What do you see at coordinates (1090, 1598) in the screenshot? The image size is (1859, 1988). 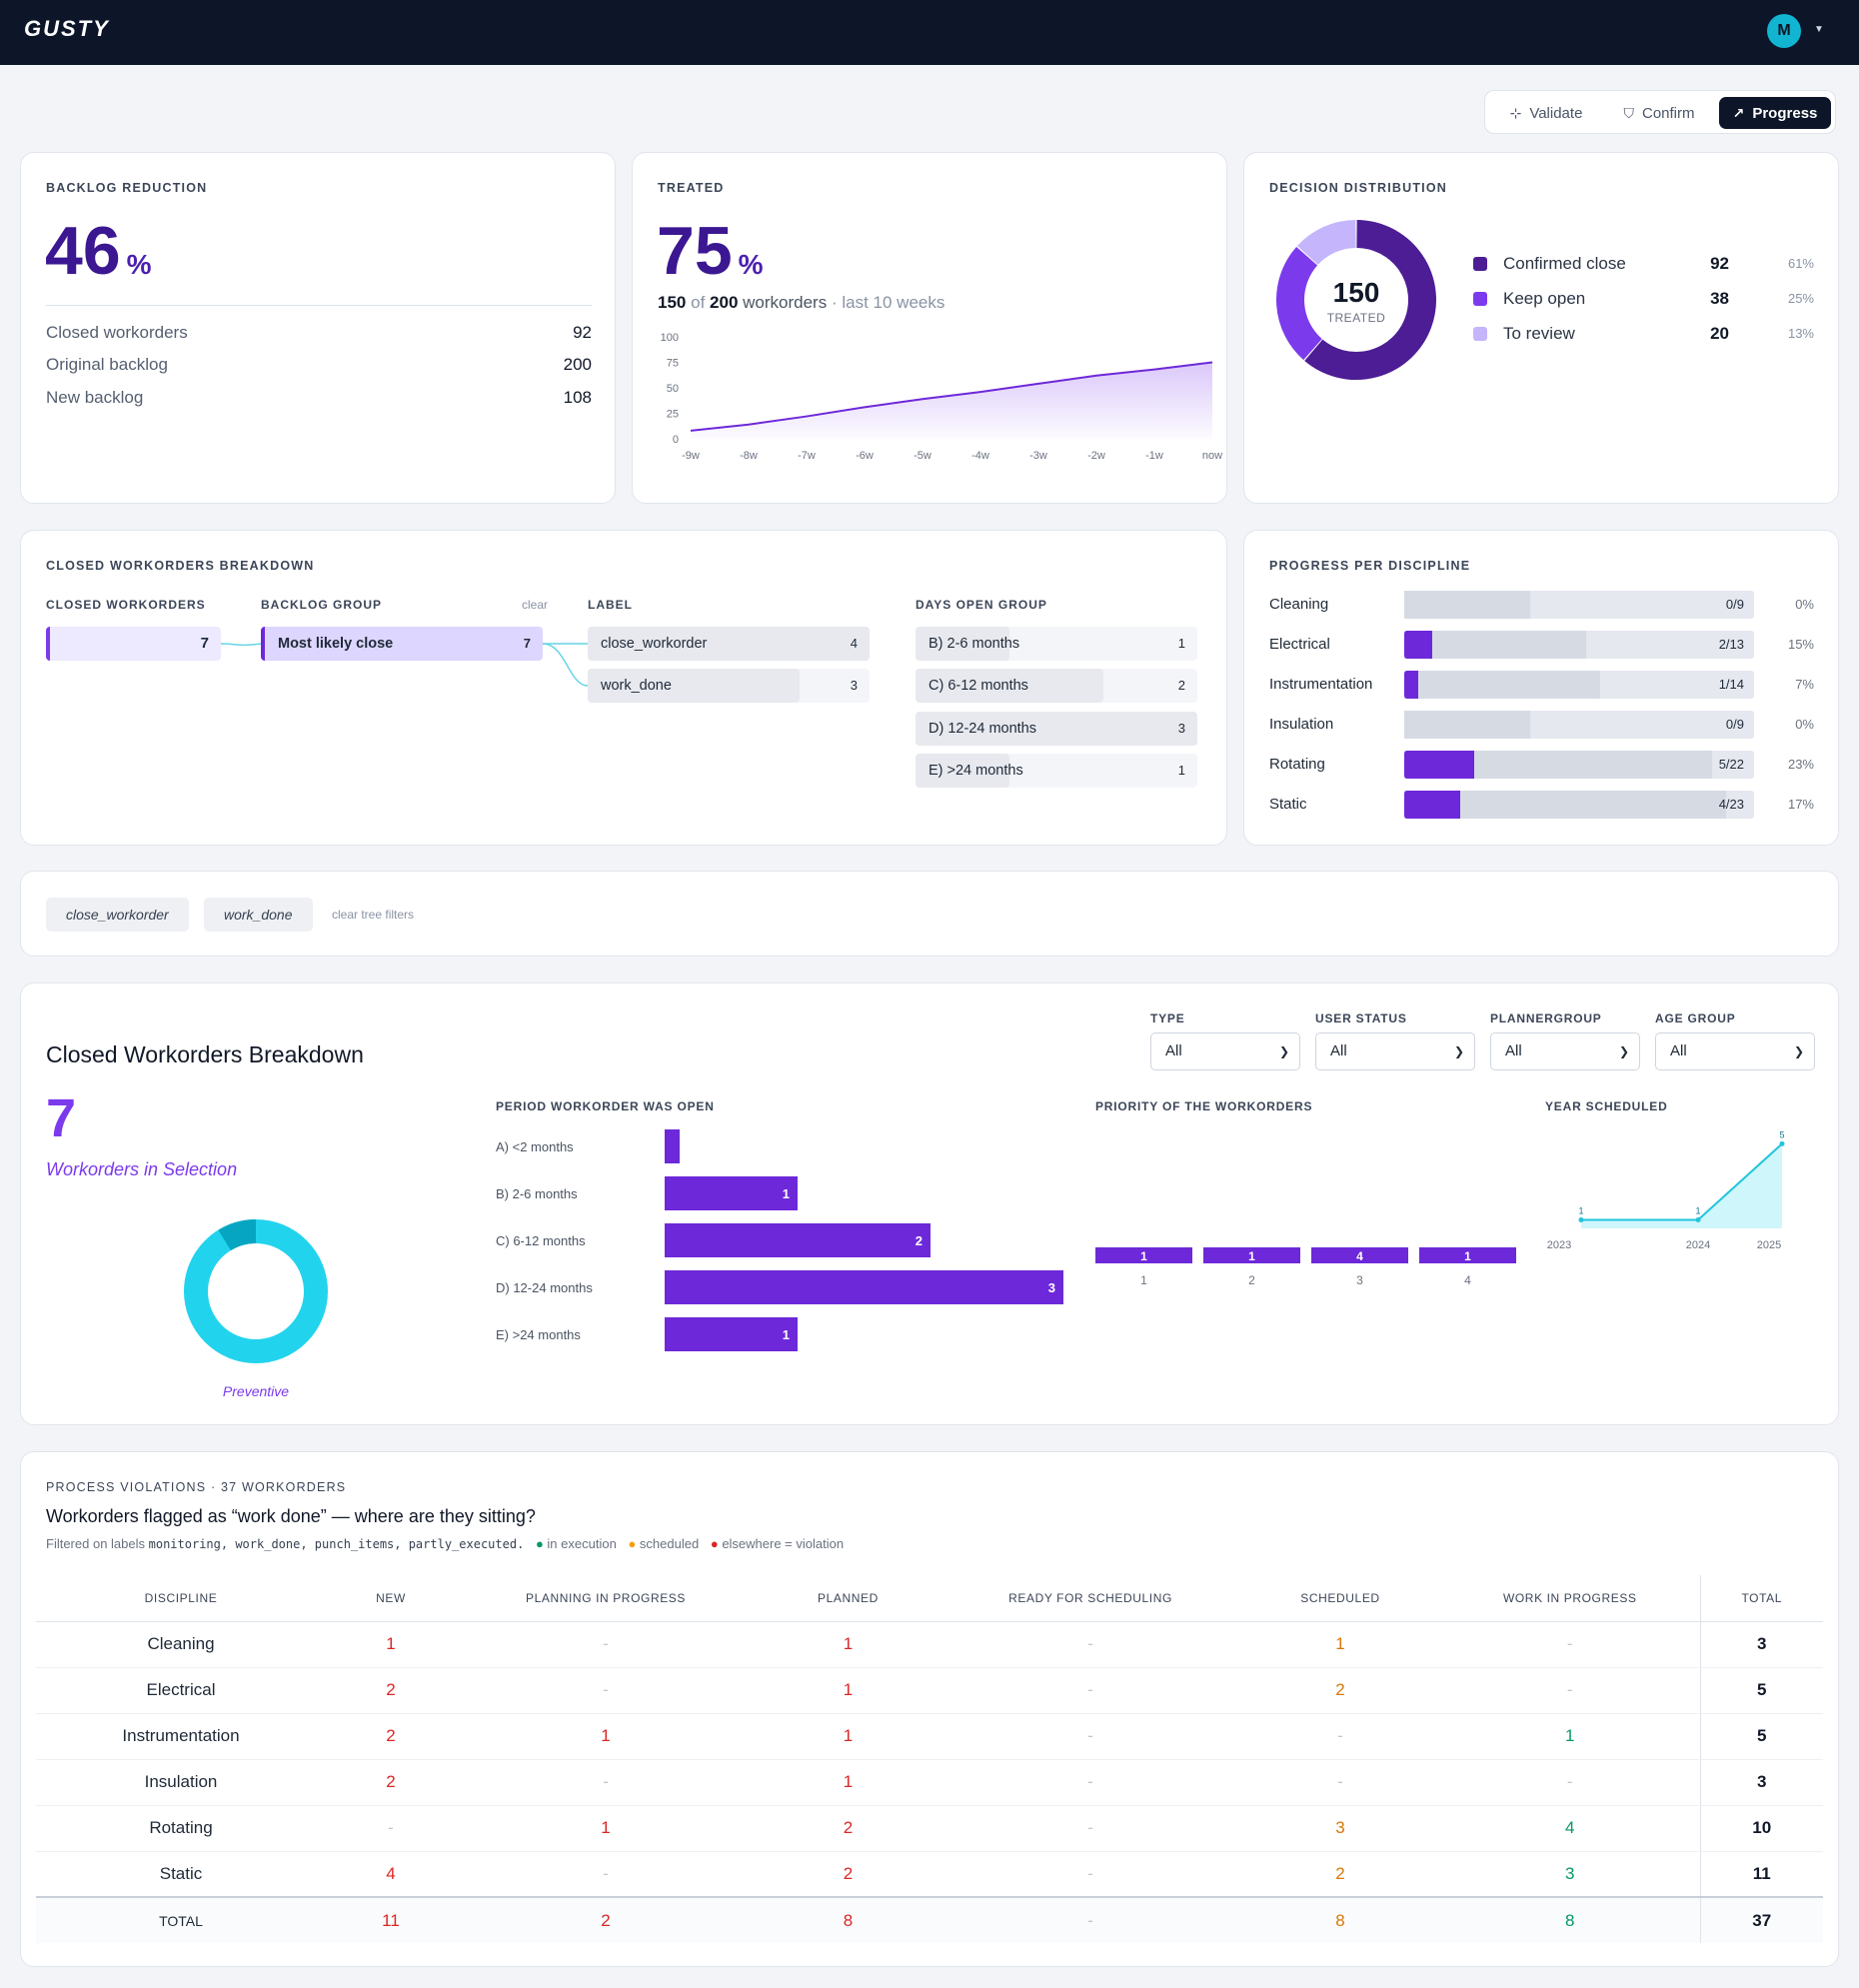 I see `column-header: READY FOR SCHEDULING` at bounding box center [1090, 1598].